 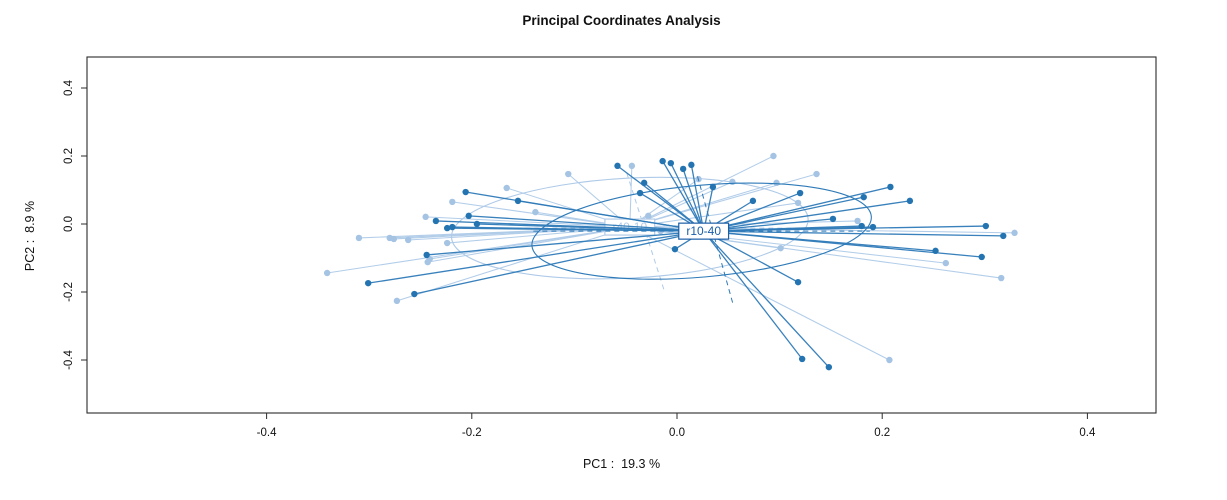 What do you see at coordinates (621, 464) in the screenshot?
I see `x-axis-title: PC1 : 19.3 %` at bounding box center [621, 464].